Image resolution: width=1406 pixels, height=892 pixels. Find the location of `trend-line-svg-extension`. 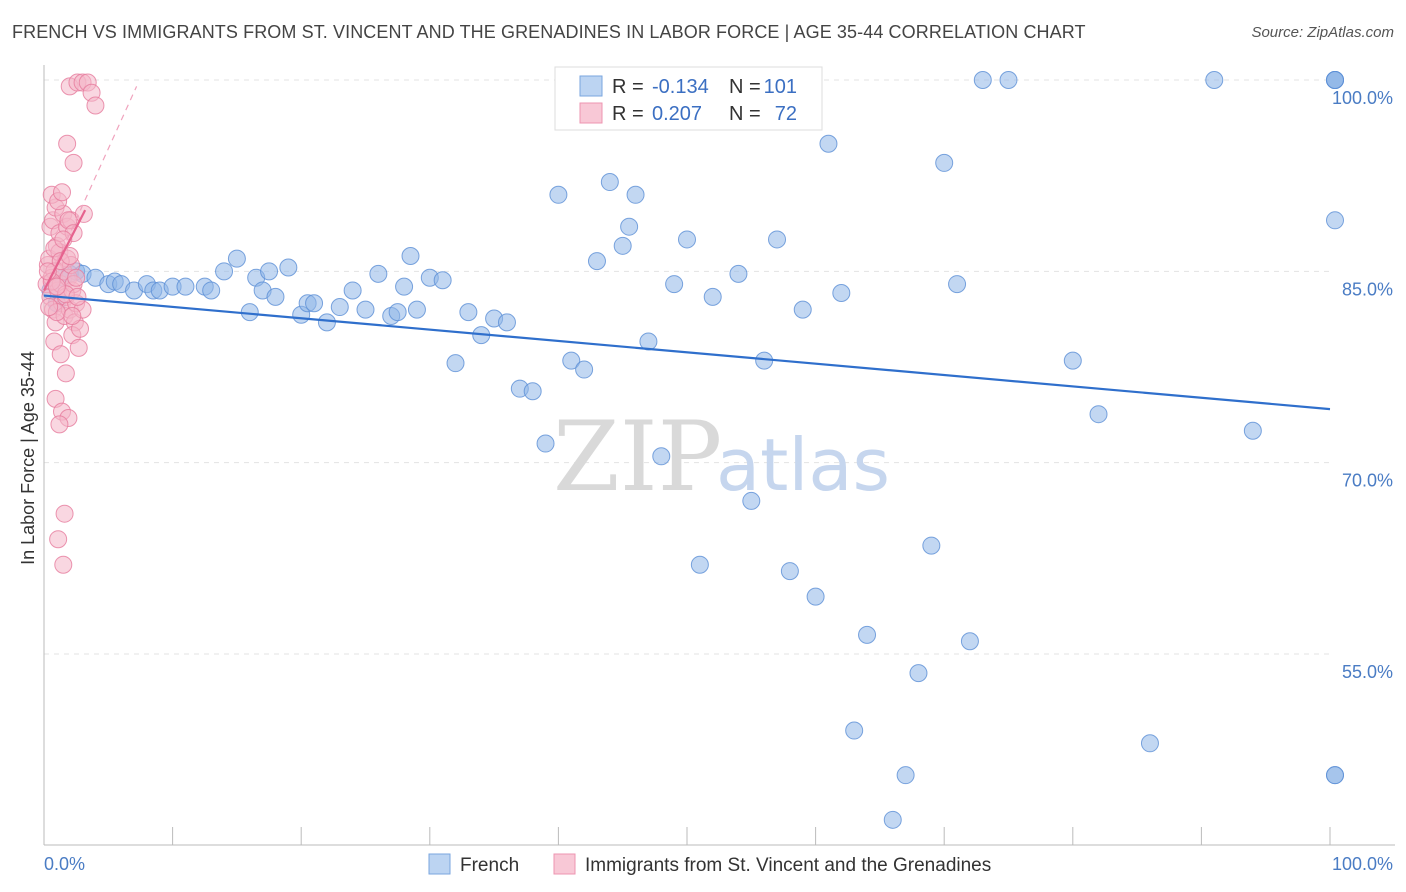

trend-line-svg-extension is located at coordinates (90, 188).